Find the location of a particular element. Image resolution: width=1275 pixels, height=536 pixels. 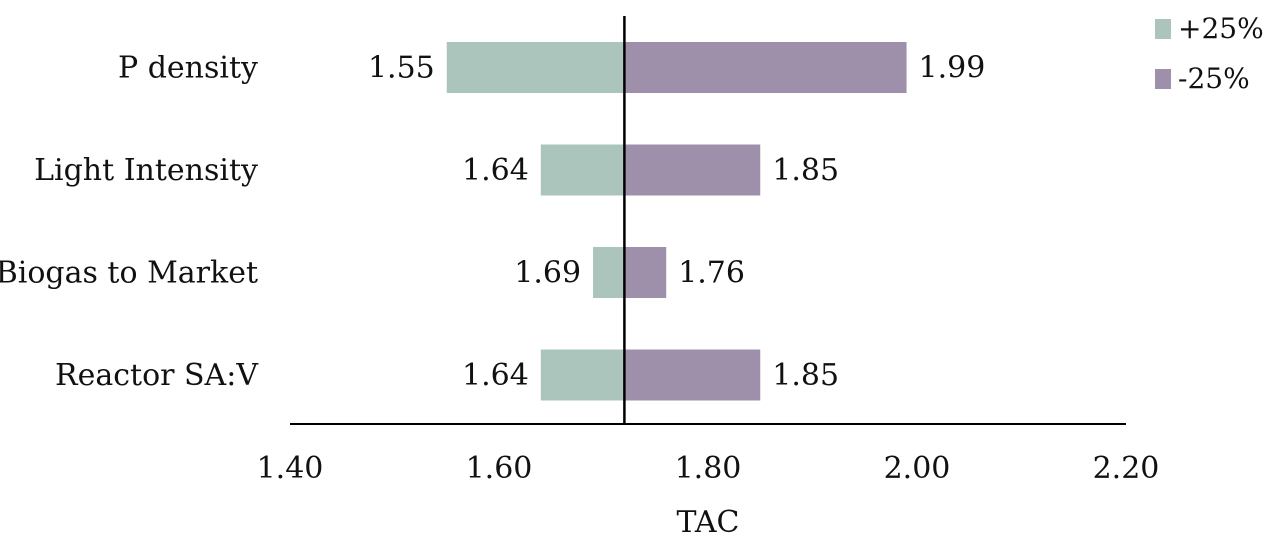

value-label: 1.69 is located at coordinates (547, 273).